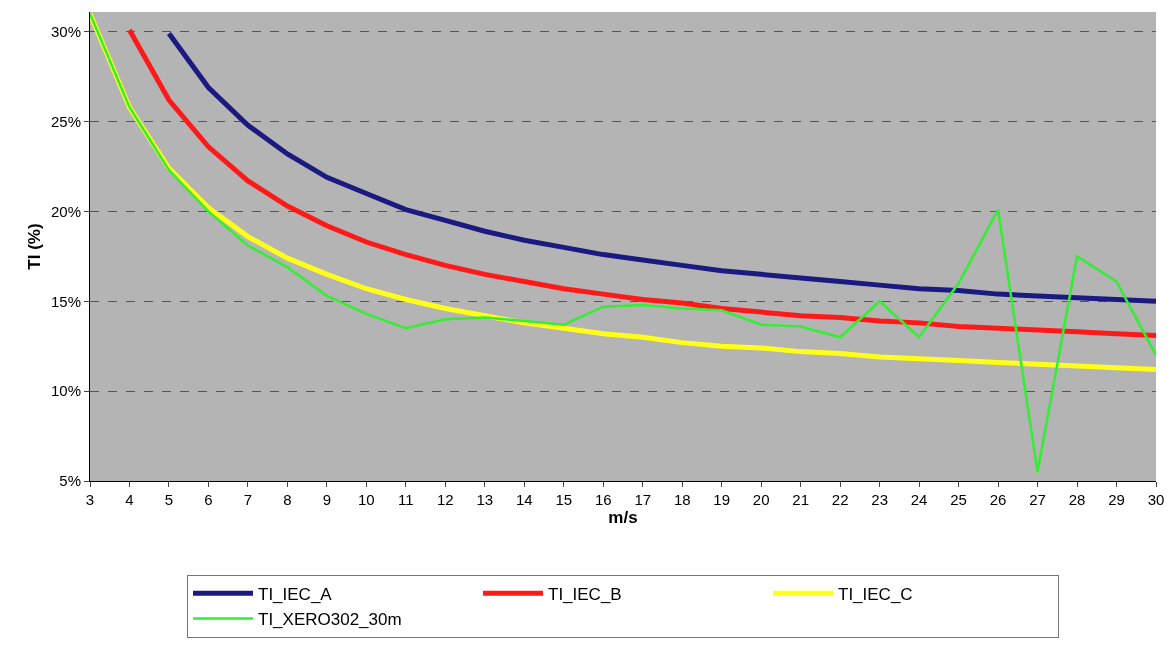 The height and width of the screenshot is (661, 1171). I want to click on x-tick-label: 19, so click(722, 499).